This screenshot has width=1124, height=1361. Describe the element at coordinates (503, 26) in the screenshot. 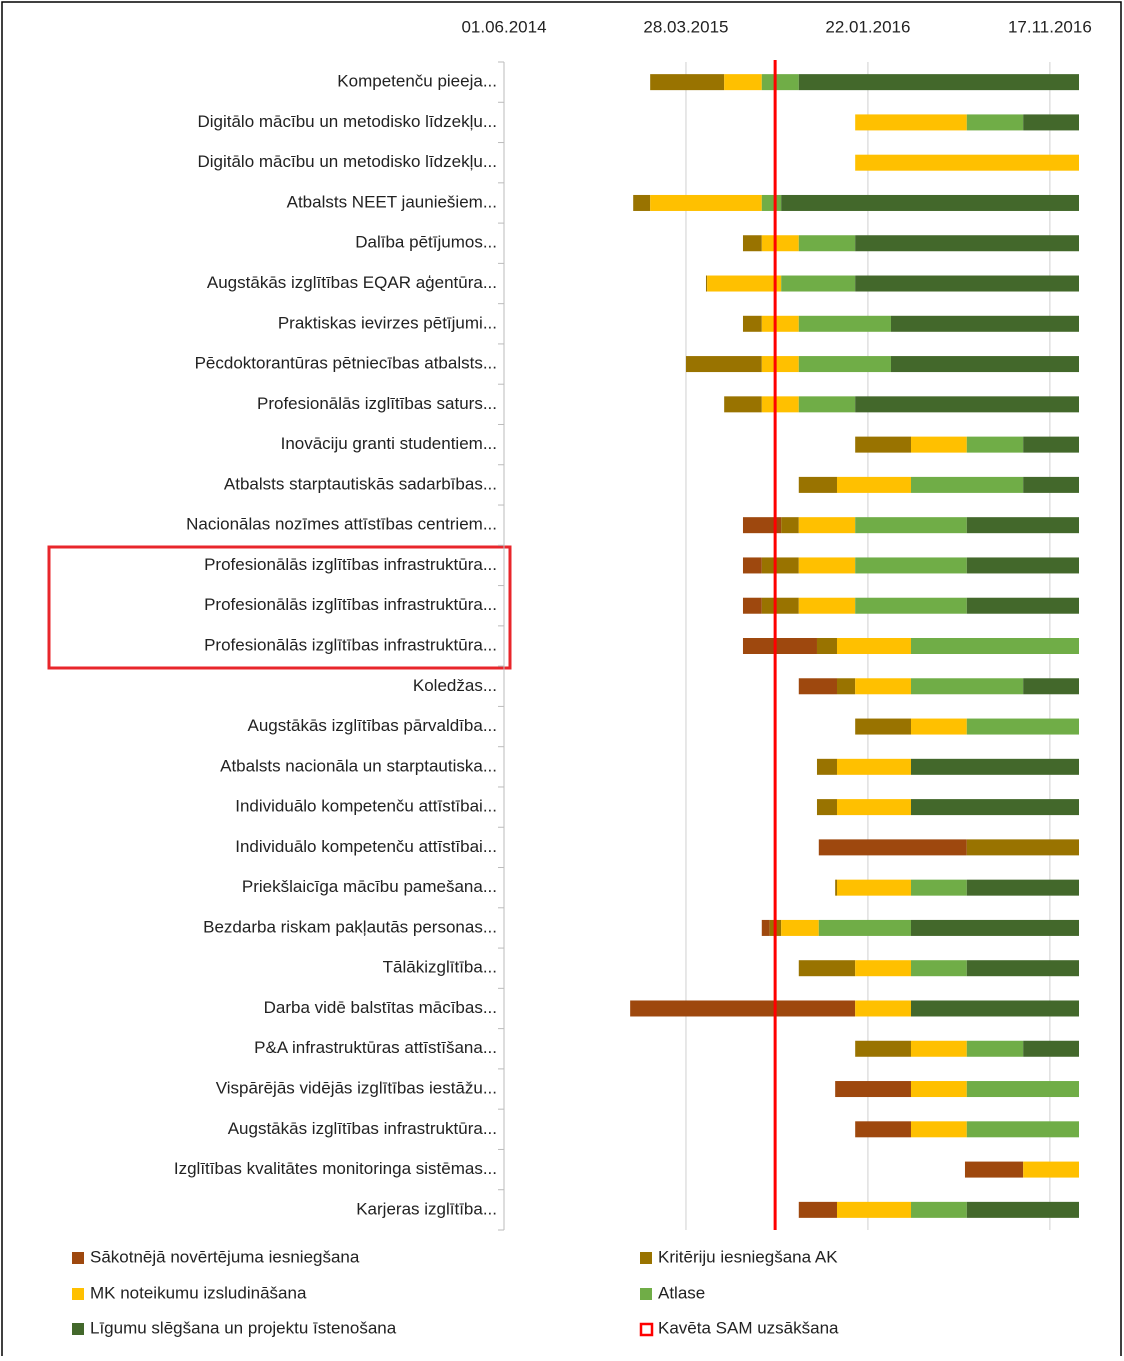

I see `x-tick-label: 01.06.2014` at that location.